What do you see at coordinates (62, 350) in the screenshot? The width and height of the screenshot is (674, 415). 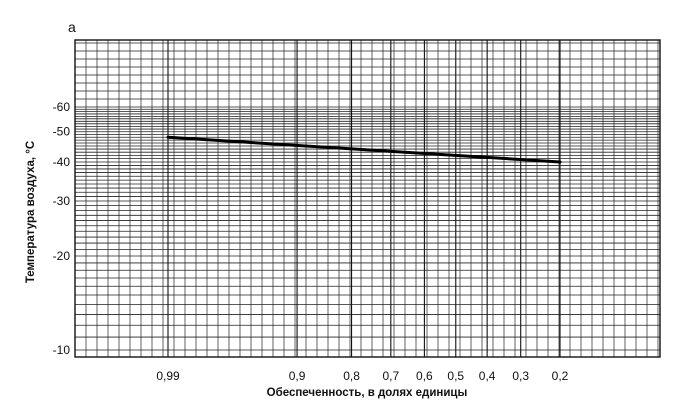 I see `y-tick-label-5: -10` at bounding box center [62, 350].